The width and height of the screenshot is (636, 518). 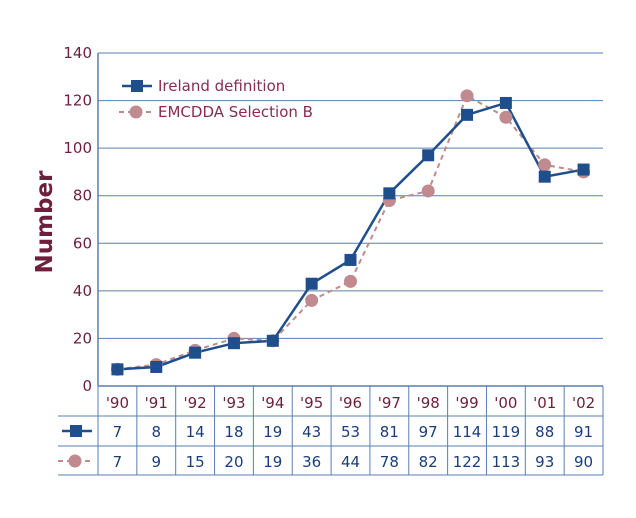 I want to click on table-cell: 113, so click(x=506, y=462).